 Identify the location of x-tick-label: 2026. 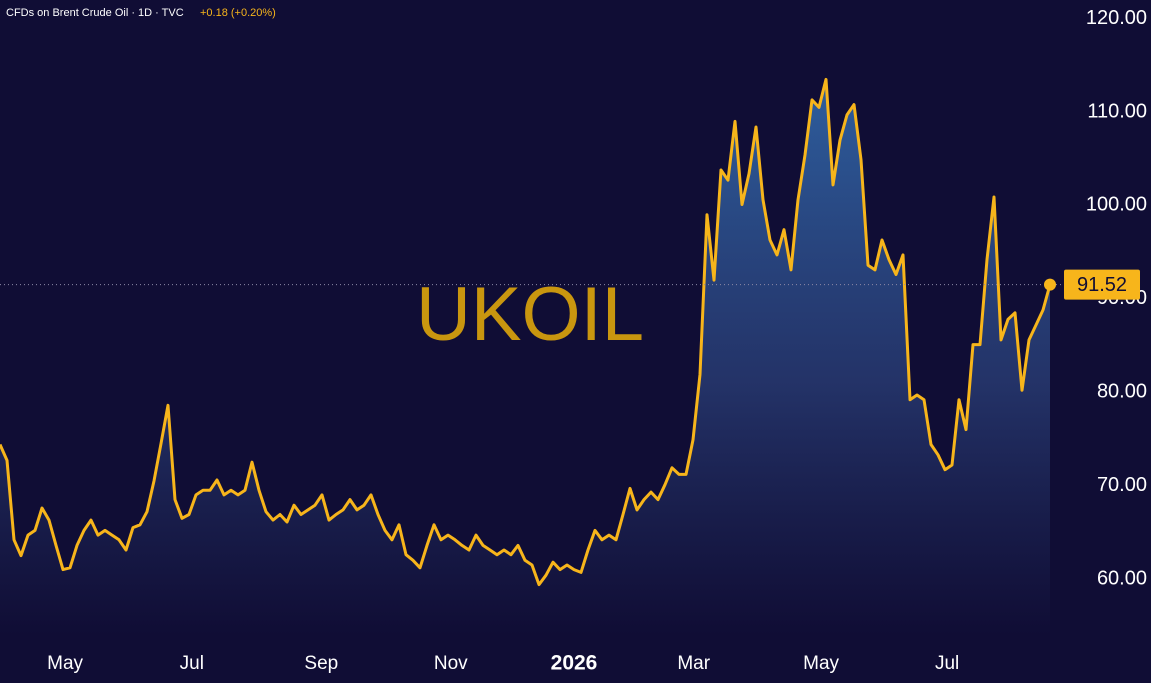
(574, 663).